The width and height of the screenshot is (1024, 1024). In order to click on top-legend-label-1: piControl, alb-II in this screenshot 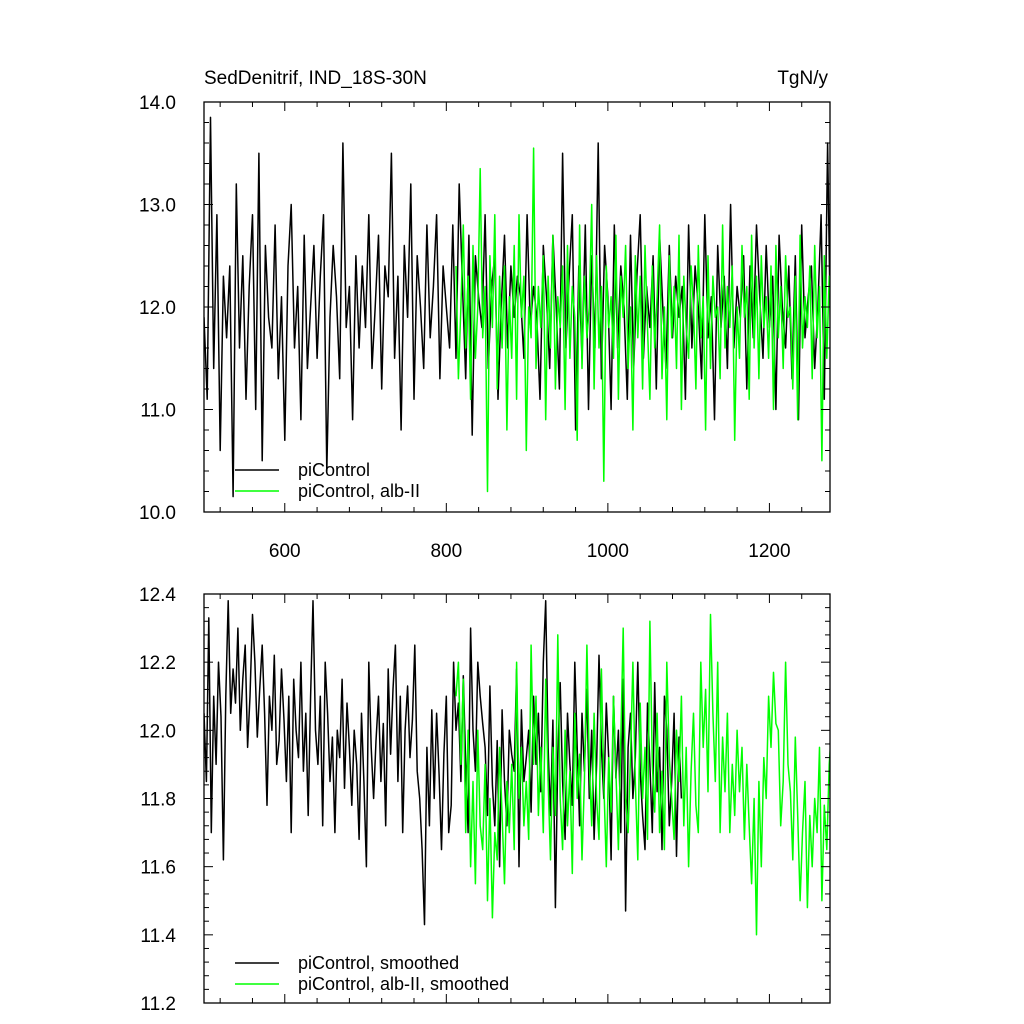, I will do `click(359, 491)`.